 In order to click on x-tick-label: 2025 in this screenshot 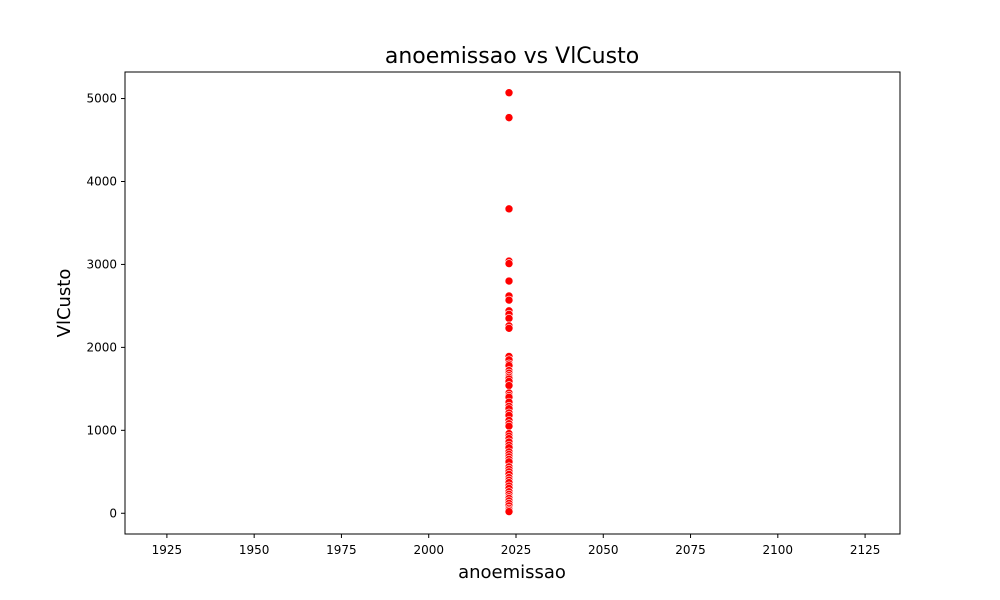, I will do `click(516, 550)`.